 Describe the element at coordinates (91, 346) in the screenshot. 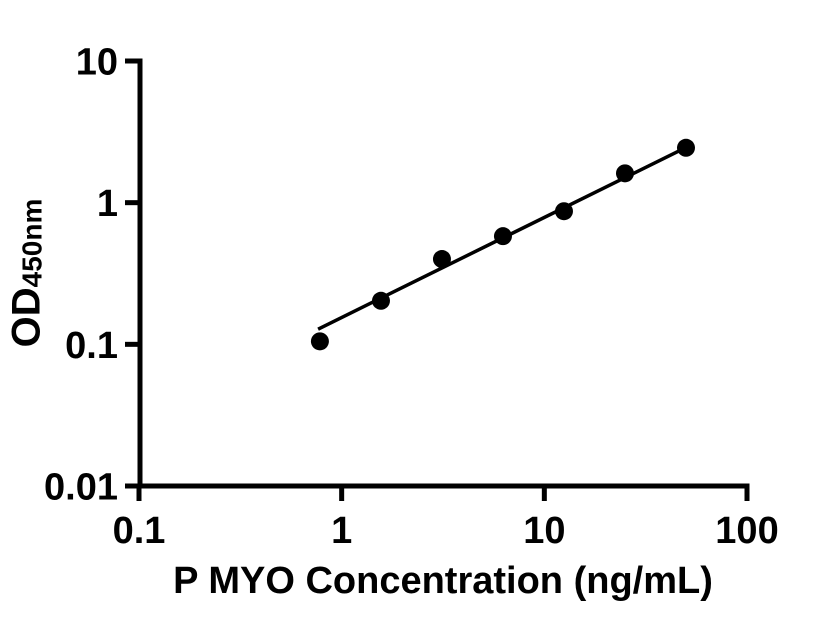

I see `y-tick-label: 0.1` at that location.